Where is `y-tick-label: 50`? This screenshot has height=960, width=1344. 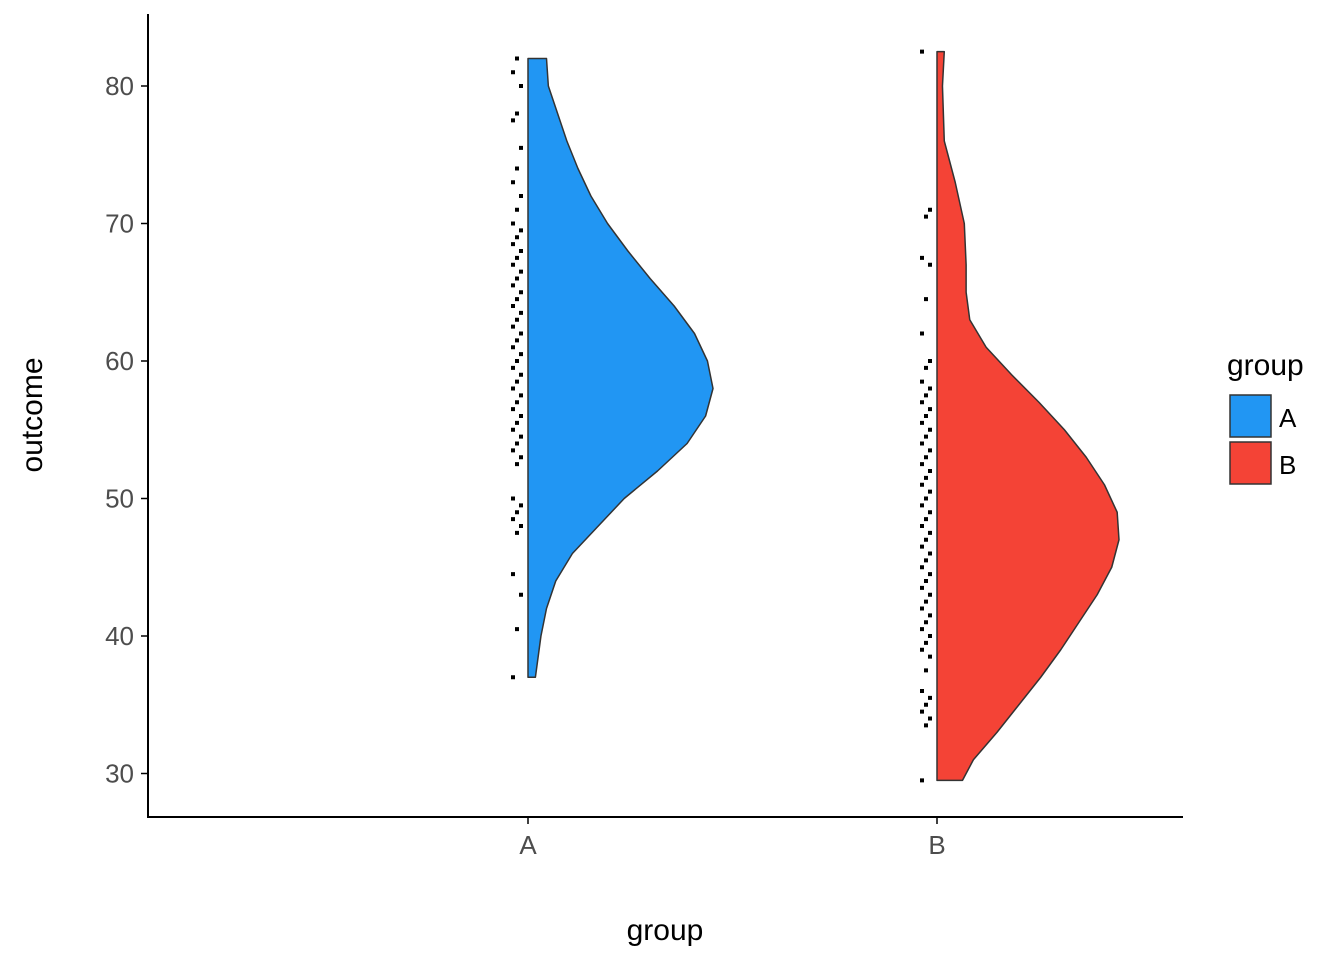
y-tick-label: 50 is located at coordinates (119, 499).